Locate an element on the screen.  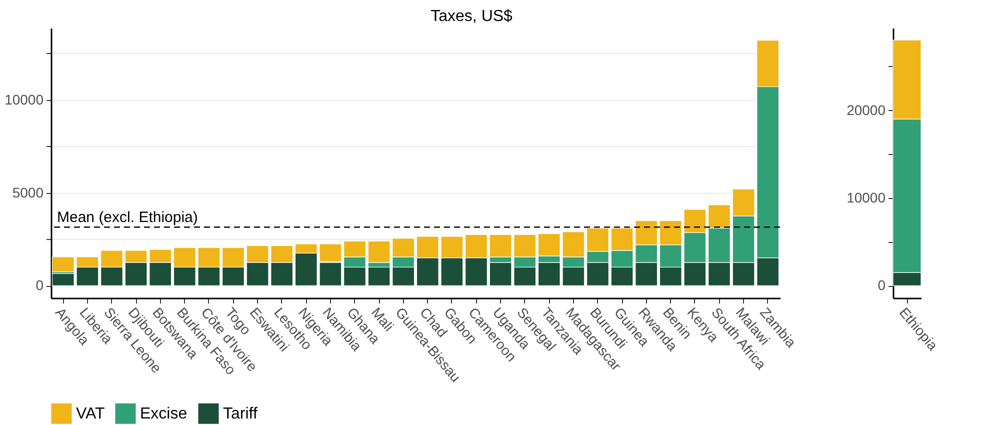
y-tick-label: 5000 is located at coordinates (28, 192).